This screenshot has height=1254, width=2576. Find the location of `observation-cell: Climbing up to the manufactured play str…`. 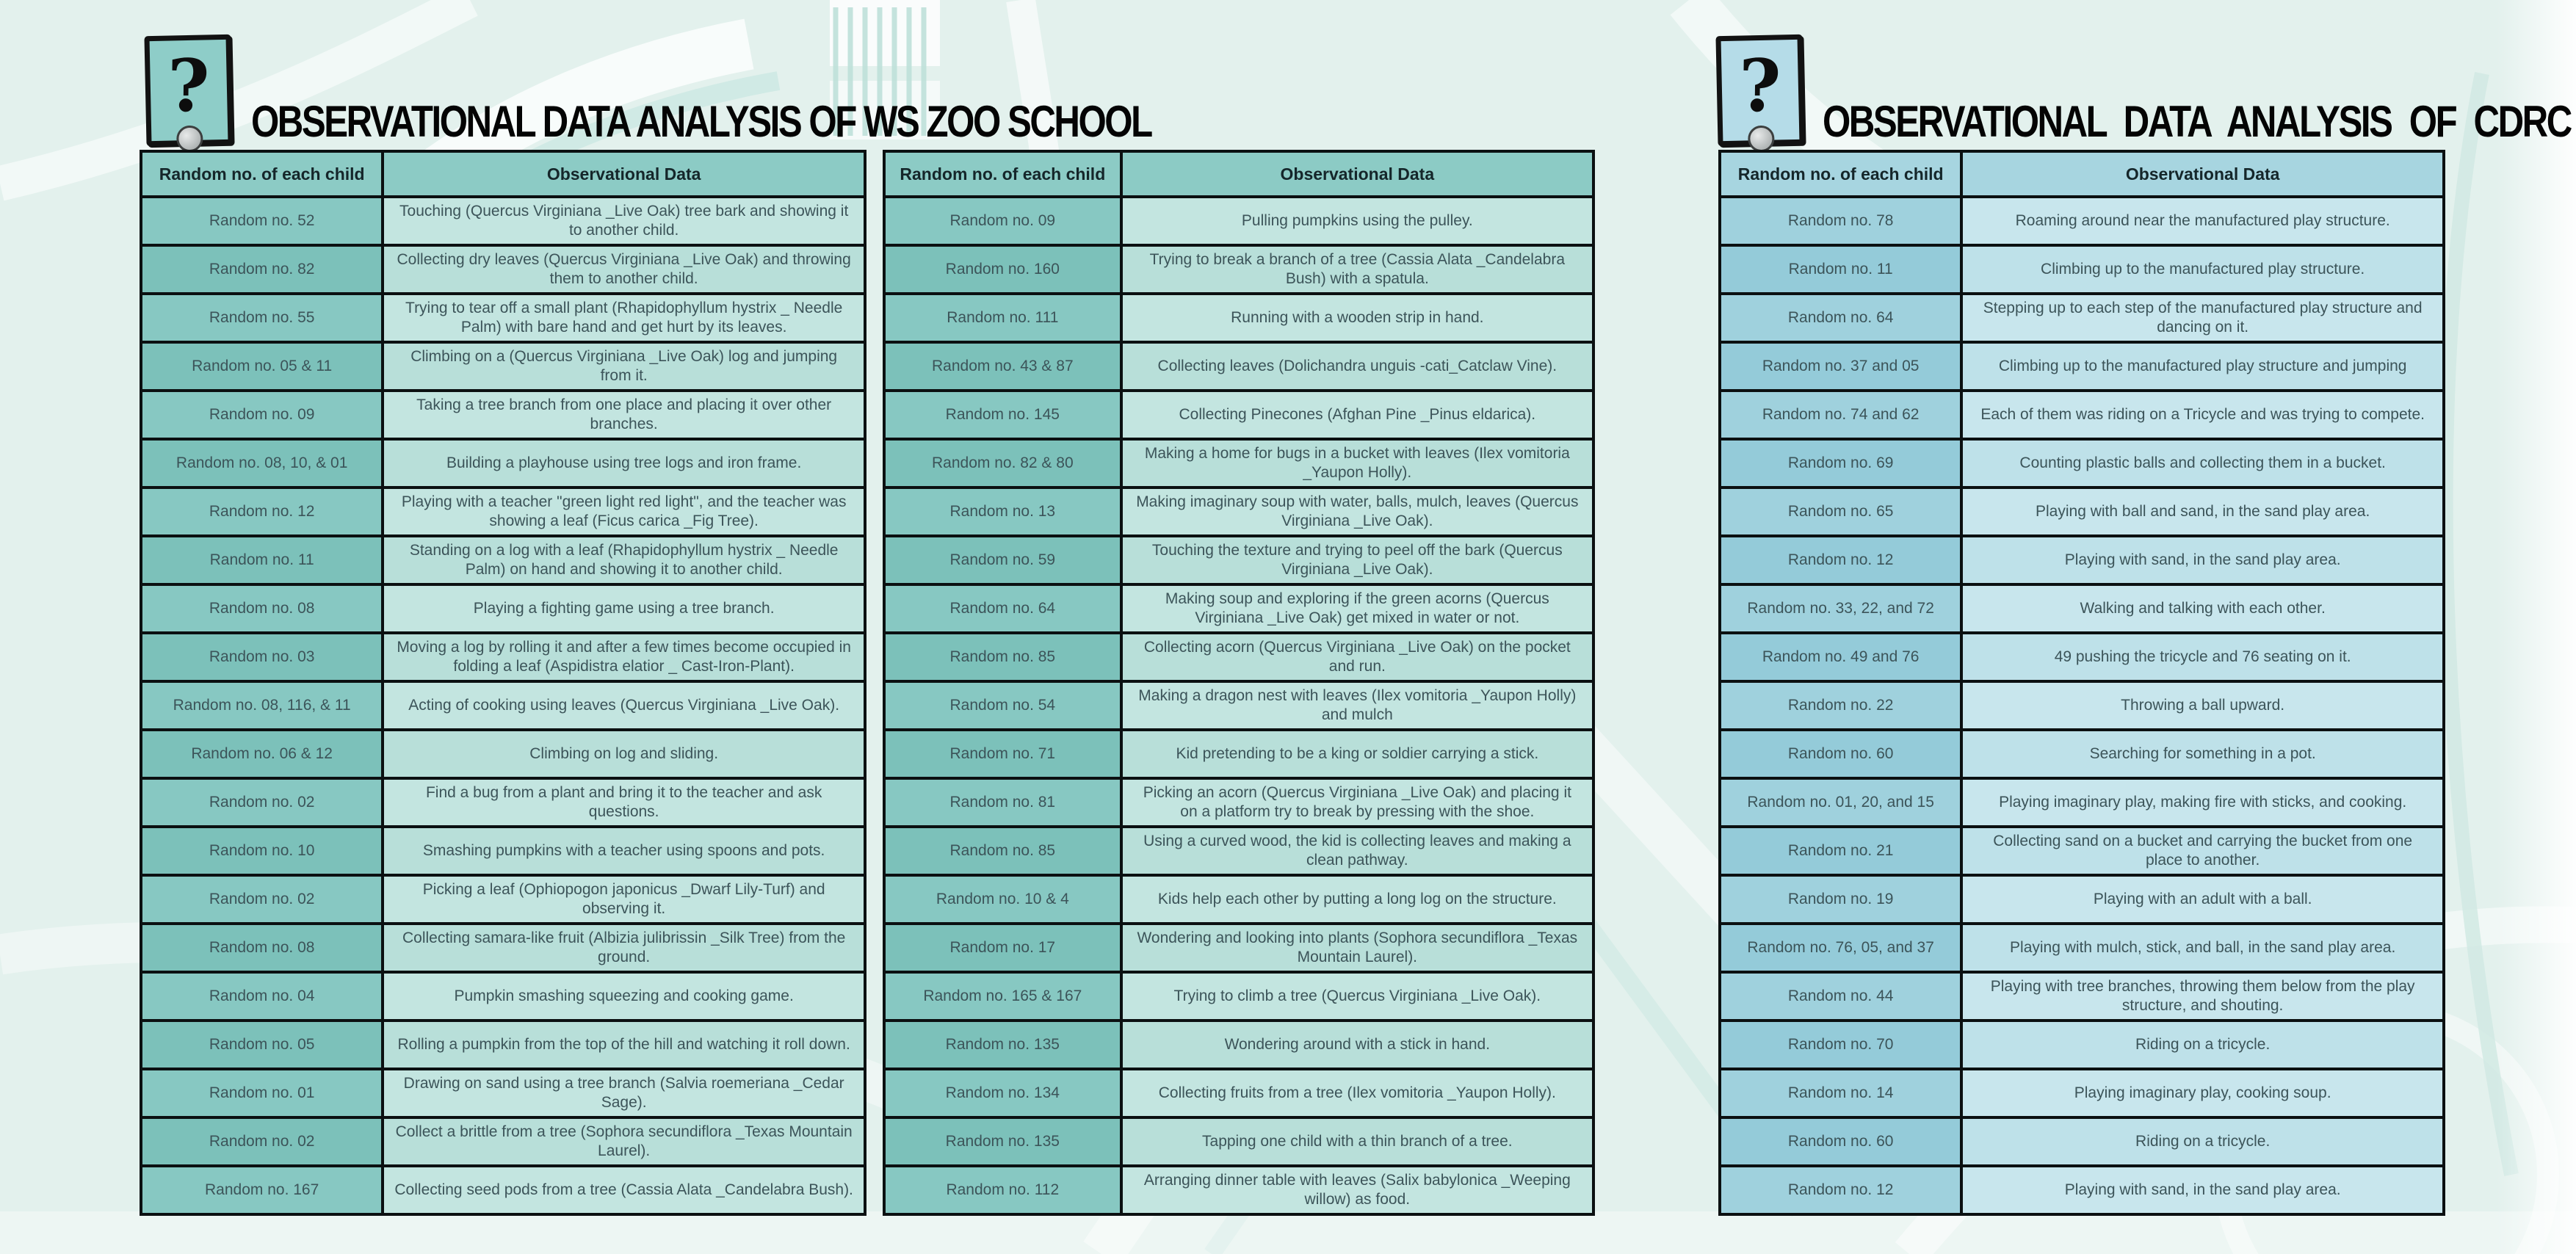

observation-cell: Climbing up to the manufactured play str… is located at coordinates (2202, 269).